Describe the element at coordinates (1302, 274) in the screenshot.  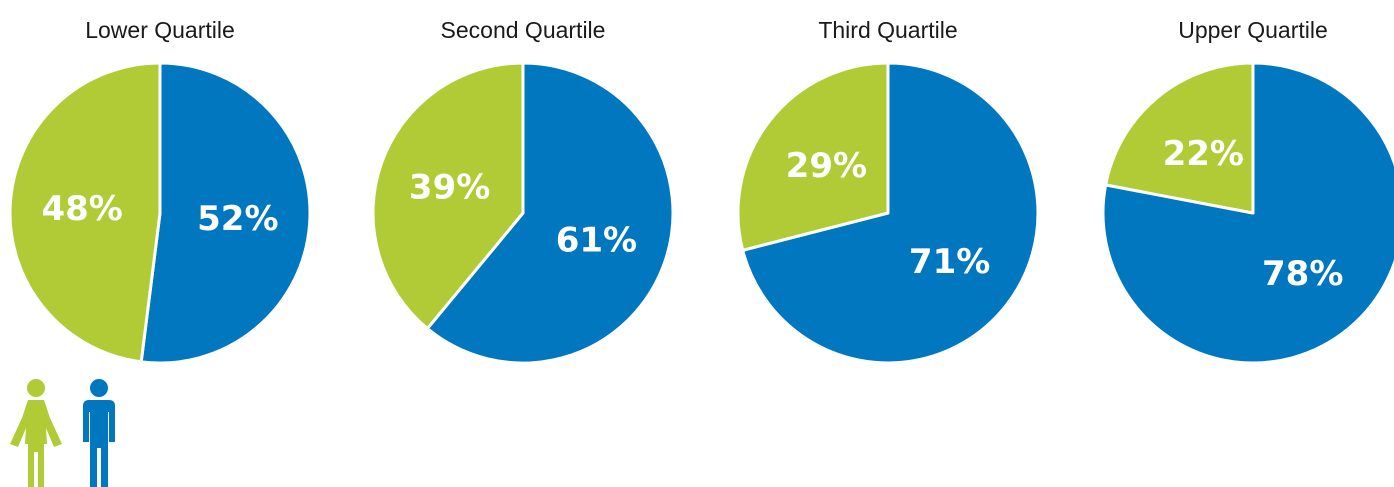
I see `pie-slice-label-men: 78%` at that location.